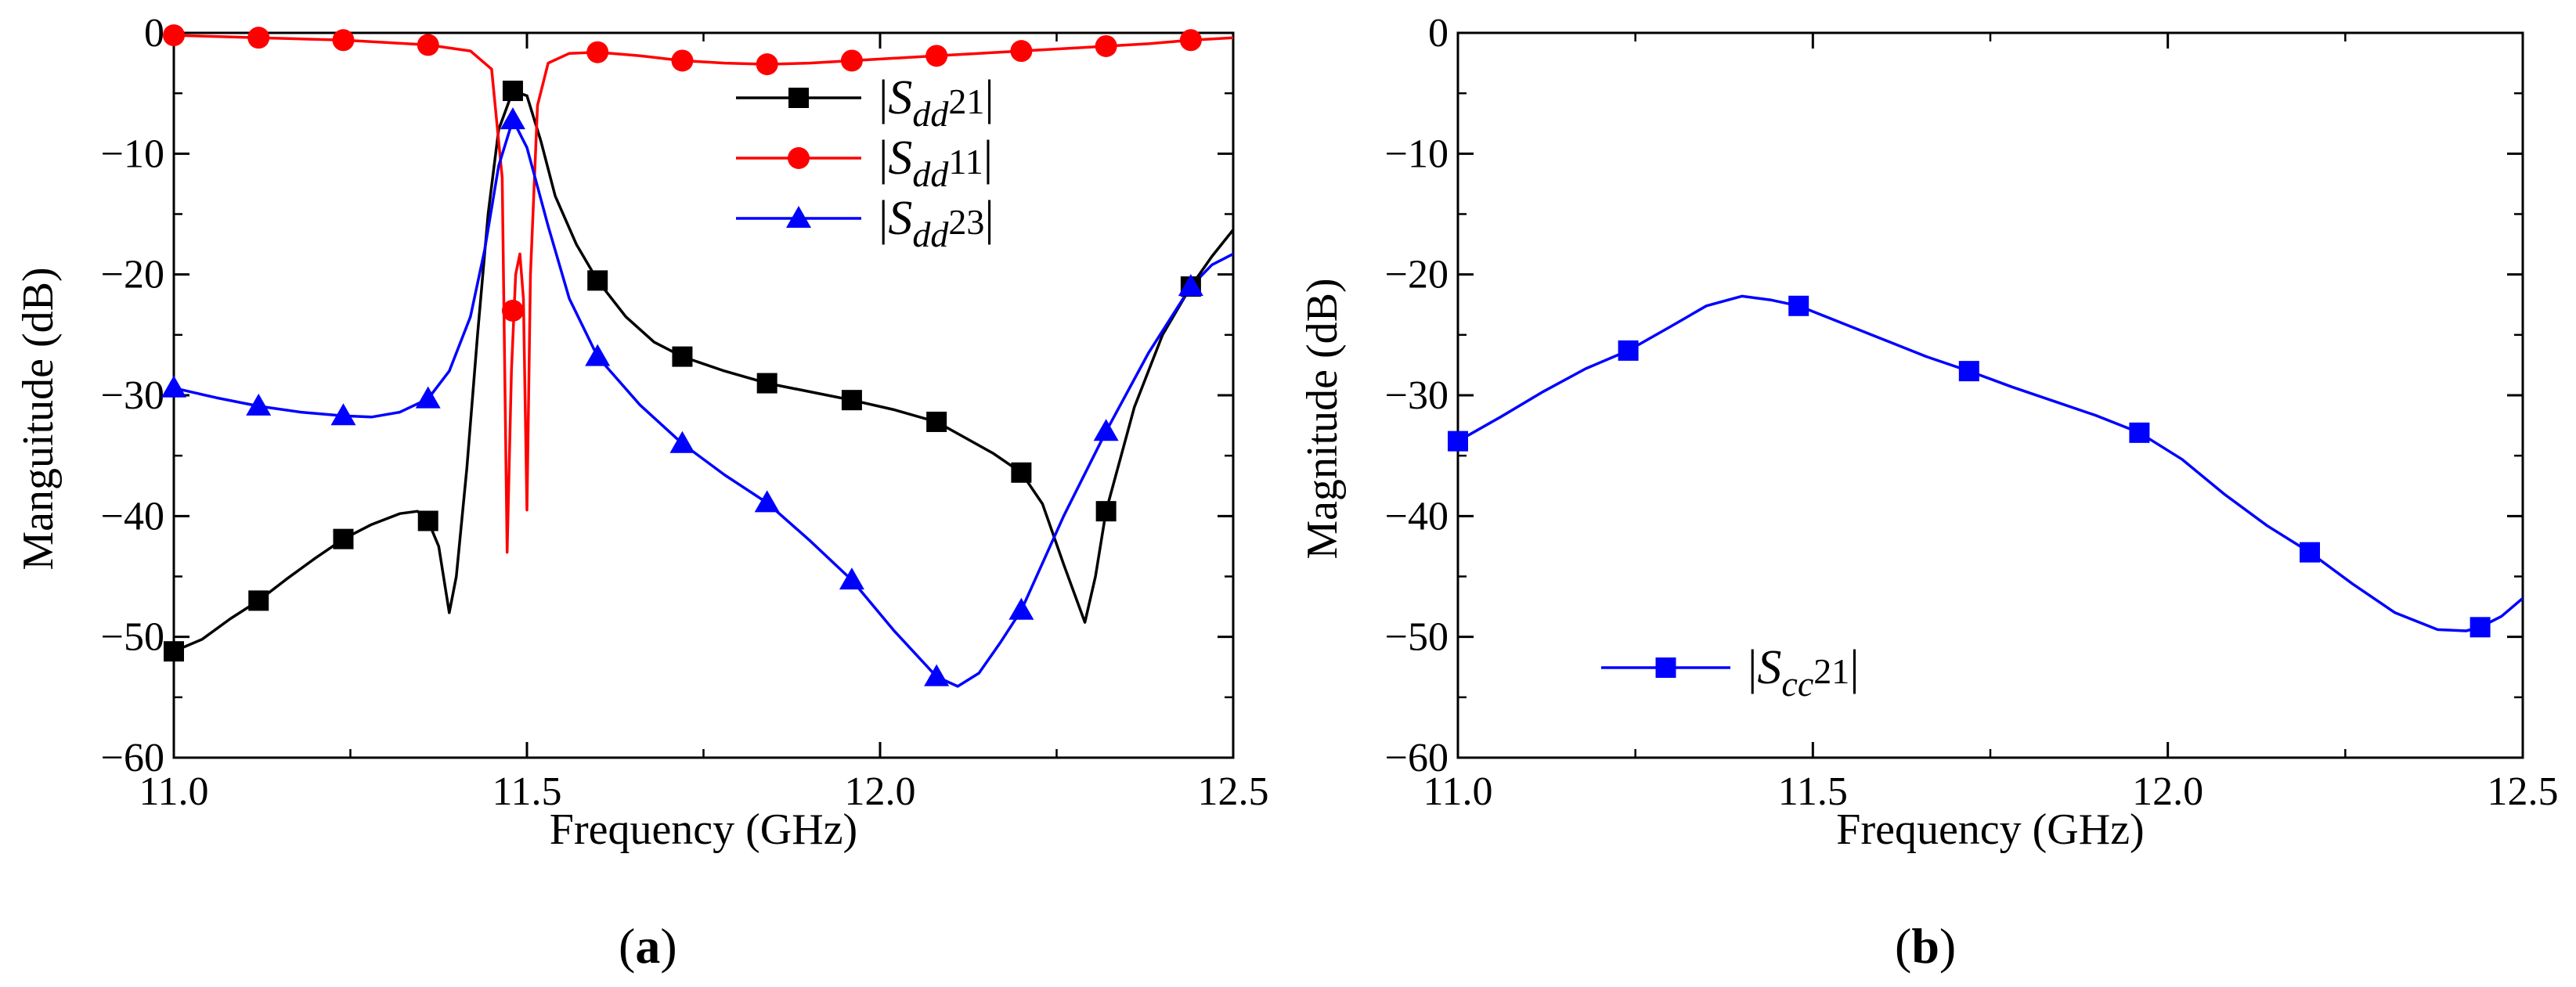 The width and height of the screenshot is (2576, 987). I want to click on sub-caption: (a), so click(648, 946).